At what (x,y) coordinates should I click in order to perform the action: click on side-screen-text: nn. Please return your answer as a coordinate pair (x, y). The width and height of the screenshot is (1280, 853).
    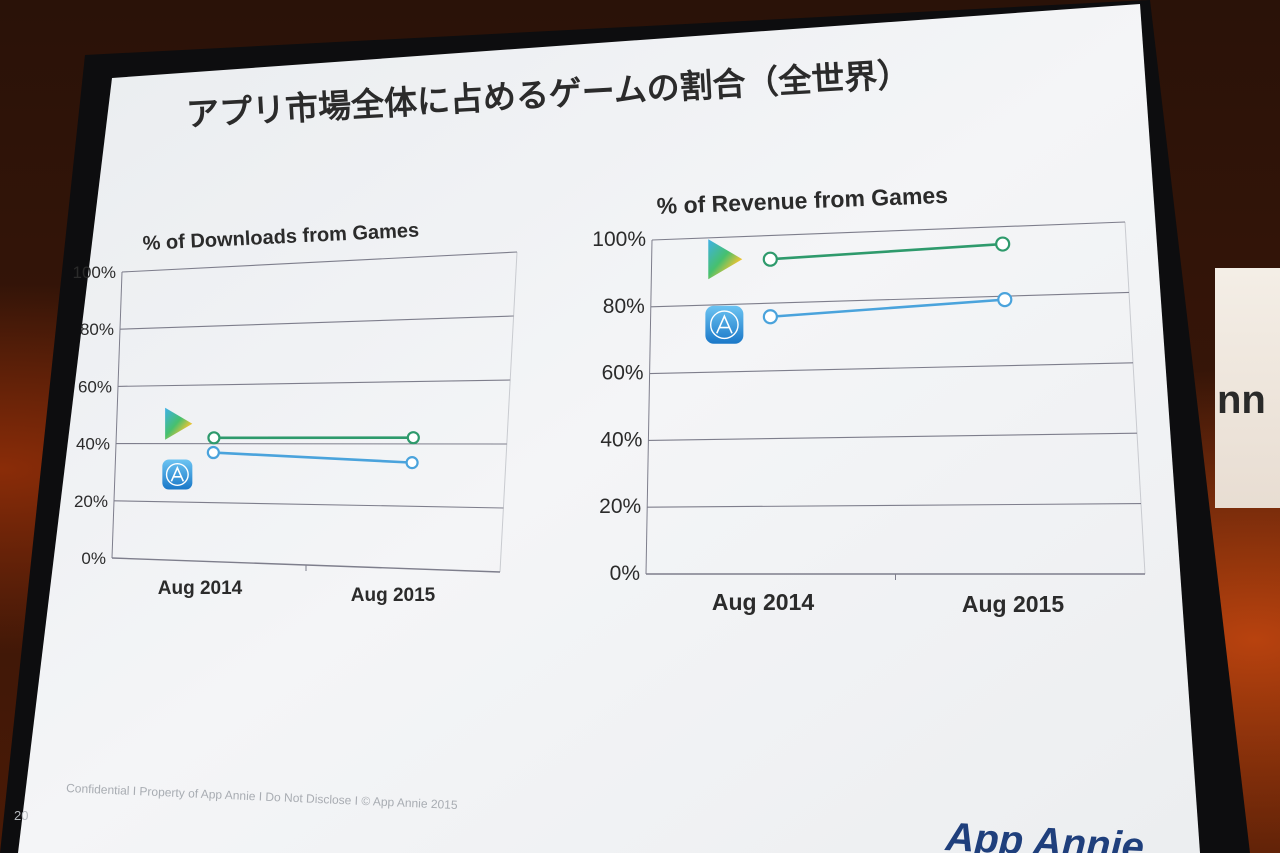
    Looking at the image, I should click on (1241, 400).